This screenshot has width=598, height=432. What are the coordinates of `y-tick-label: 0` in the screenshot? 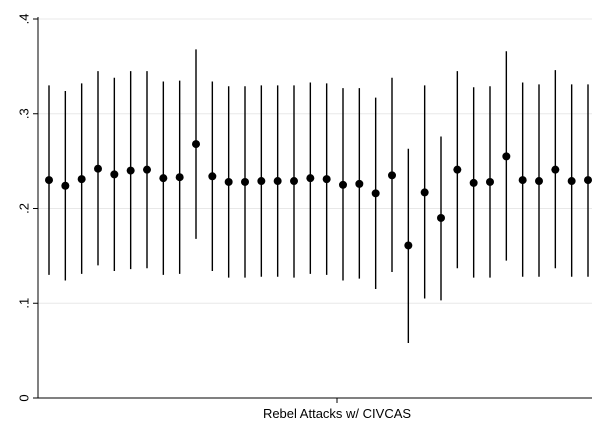 It's located at (24, 397).